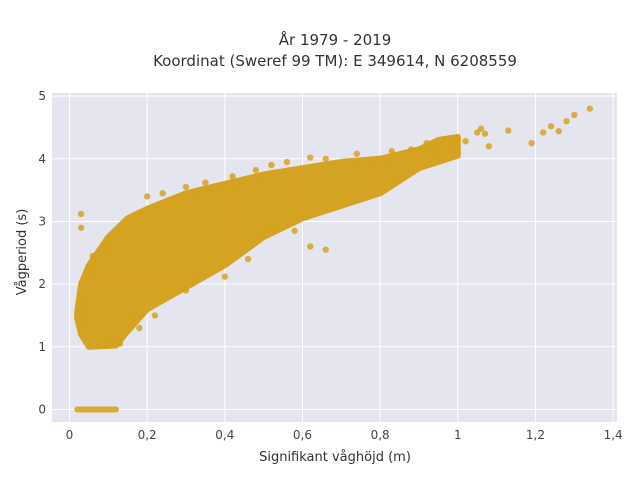 Image resolution: width=640 pixels, height=480 pixels. I want to click on chart-title-line-1: År 1979 - 2019, so click(335, 39).